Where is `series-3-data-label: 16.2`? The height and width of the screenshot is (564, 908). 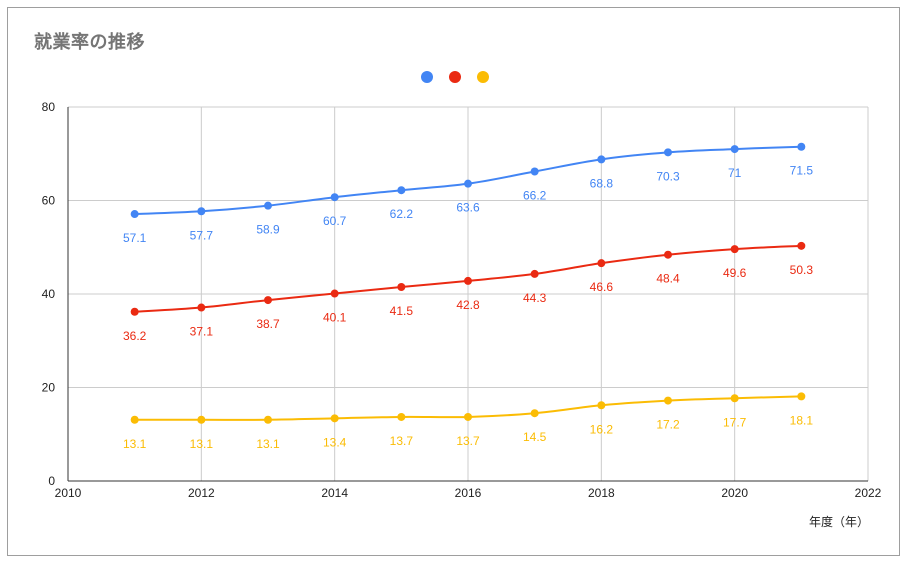
series-3-data-label: 16.2 is located at coordinates (602, 429).